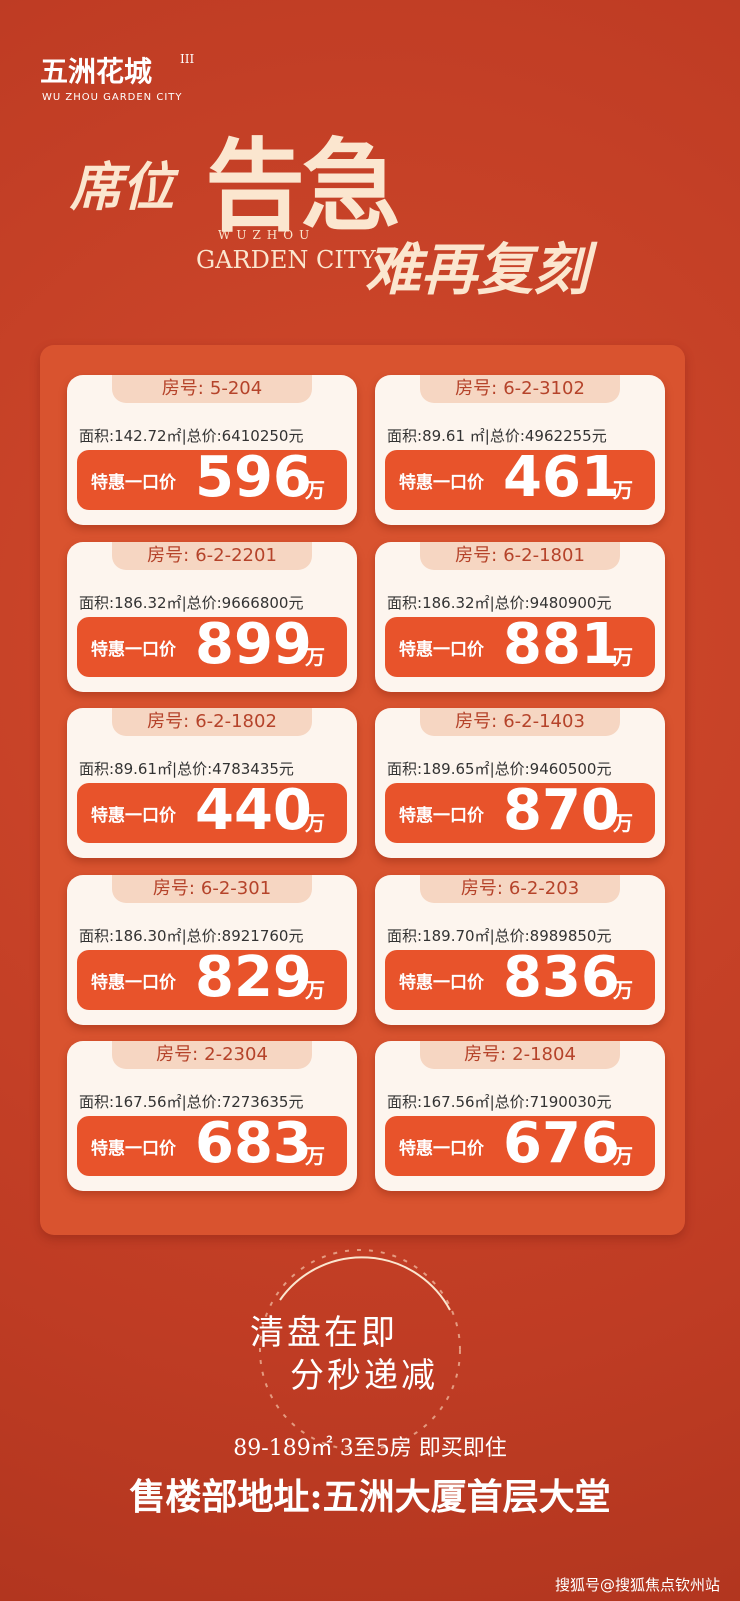 The image size is (740, 1601). Describe the element at coordinates (262, 936) in the screenshot. I see `total-value: 8921760元` at that location.